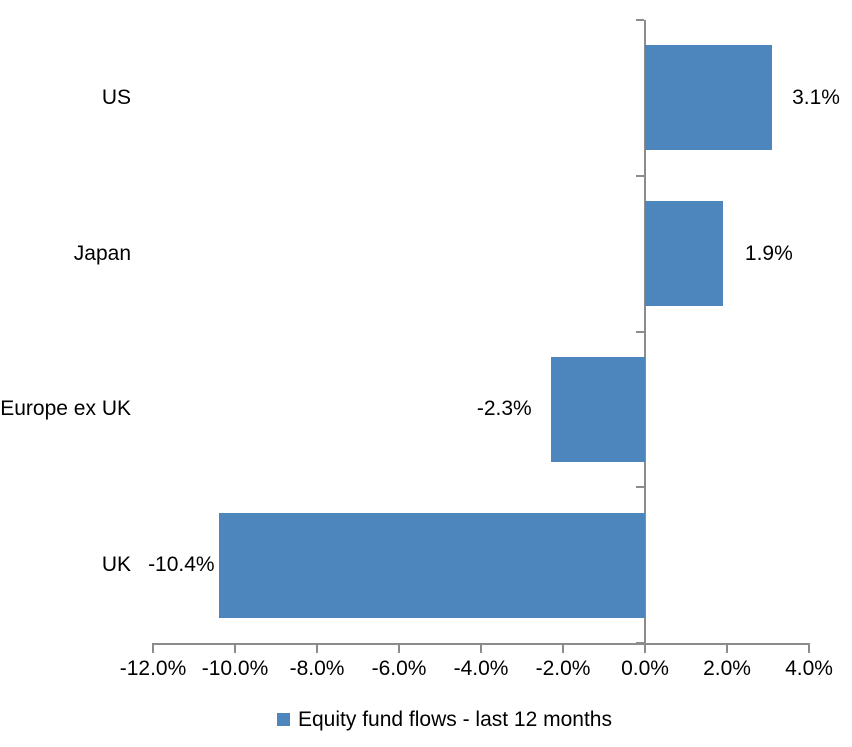  Describe the element at coordinates (102, 253) in the screenshot. I see `category-label: Japan` at that location.